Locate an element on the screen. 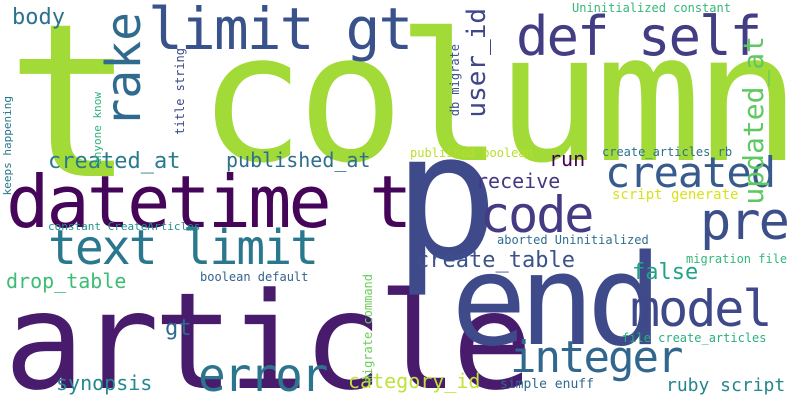 This screenshot has width=800, height=400. word-limit-gt: limit gt is located at coordinates (280, 31).